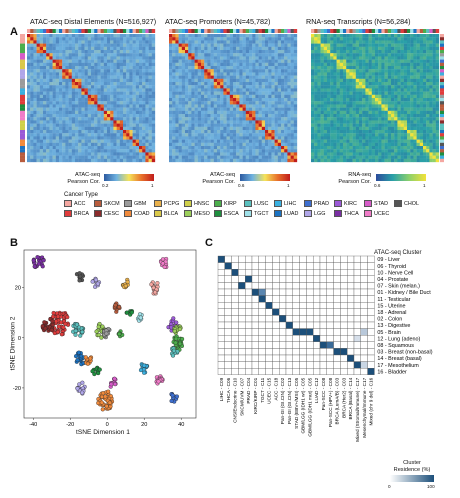  Describe the element at coordinates (357, 409) in the screenshot. I see `cluster-column-label: Mixed (Stromal/Immune) - C17` at that location.